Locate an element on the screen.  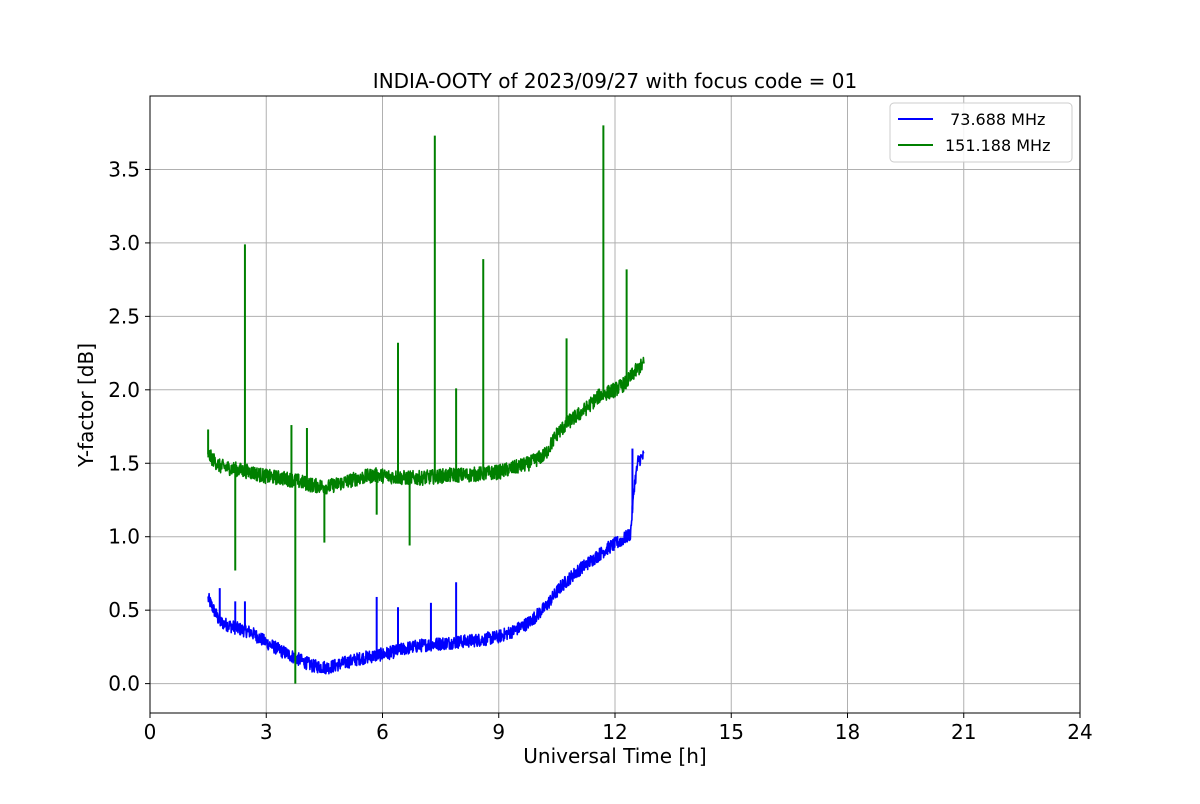
series-line-151-188-mhz is located at coordinates (426, 425).